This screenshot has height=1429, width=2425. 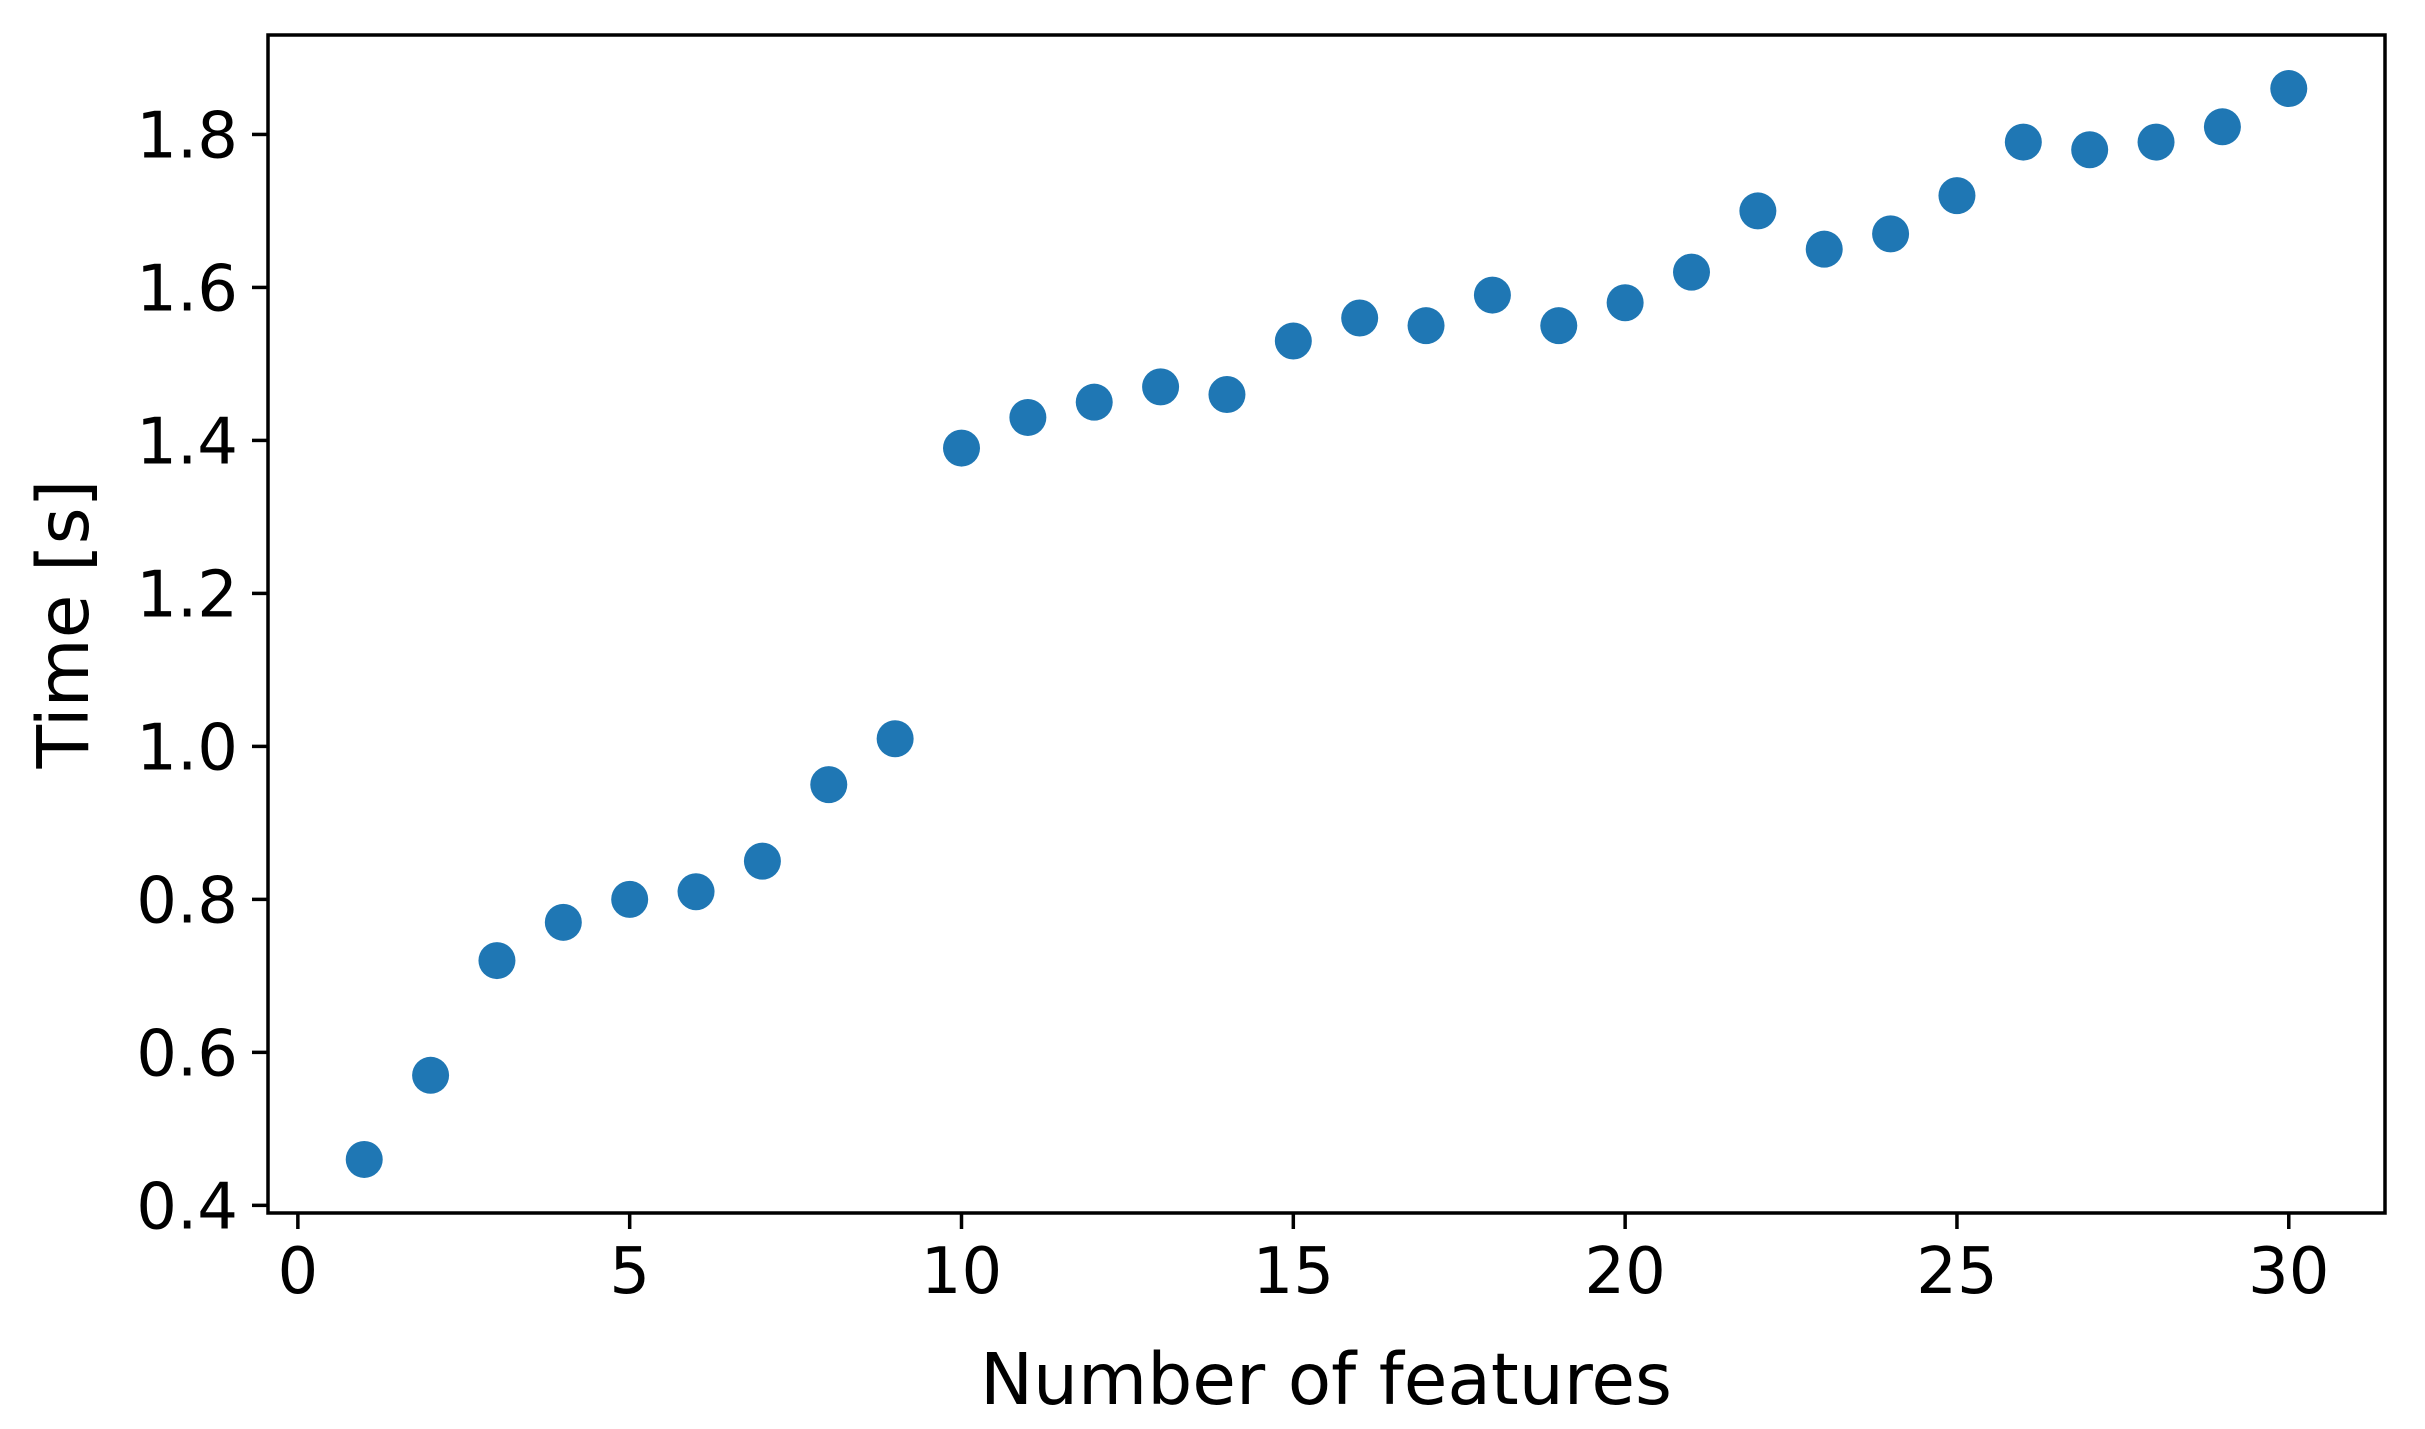 I want to click on y-tick-label: 0.4, so click(x=187, y=1207).